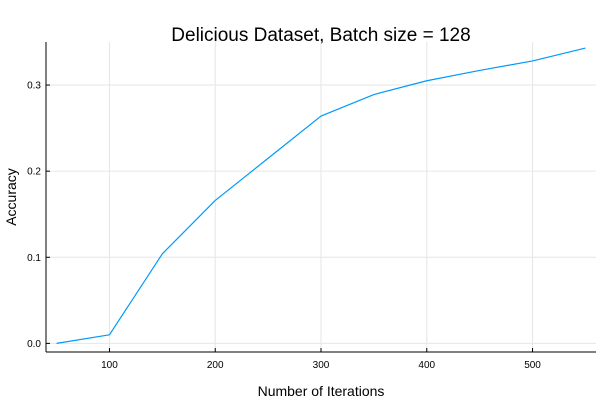 The image size is (600, 400). What do you see at coordinates (109, 365) in the screenshot?
I see `x-tick-label: 100` at bounding box center [109, 365].